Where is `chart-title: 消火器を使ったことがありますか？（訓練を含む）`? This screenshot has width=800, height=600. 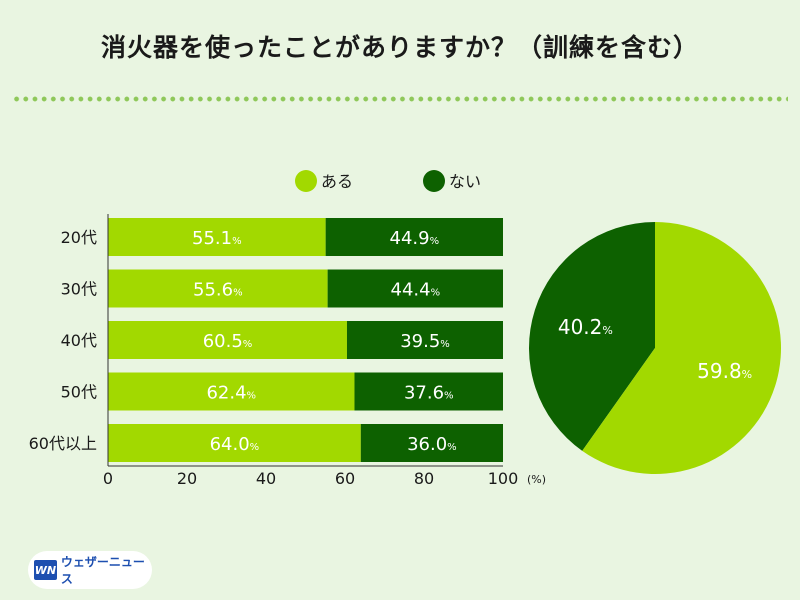
chart-title: 消火器を使ったことがありますか？（訓練を含む） is located at coordinates (399, 47).